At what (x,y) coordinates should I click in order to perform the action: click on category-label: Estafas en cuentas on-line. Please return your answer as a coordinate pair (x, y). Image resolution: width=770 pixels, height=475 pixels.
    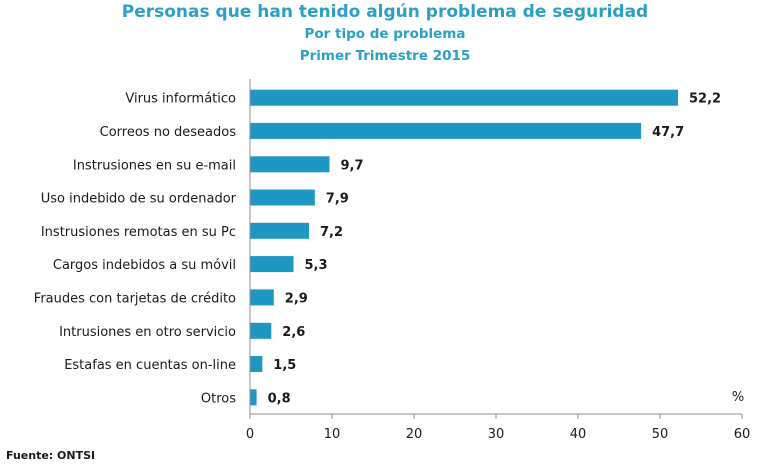
    Looking at the image, I should click on (150, 365).